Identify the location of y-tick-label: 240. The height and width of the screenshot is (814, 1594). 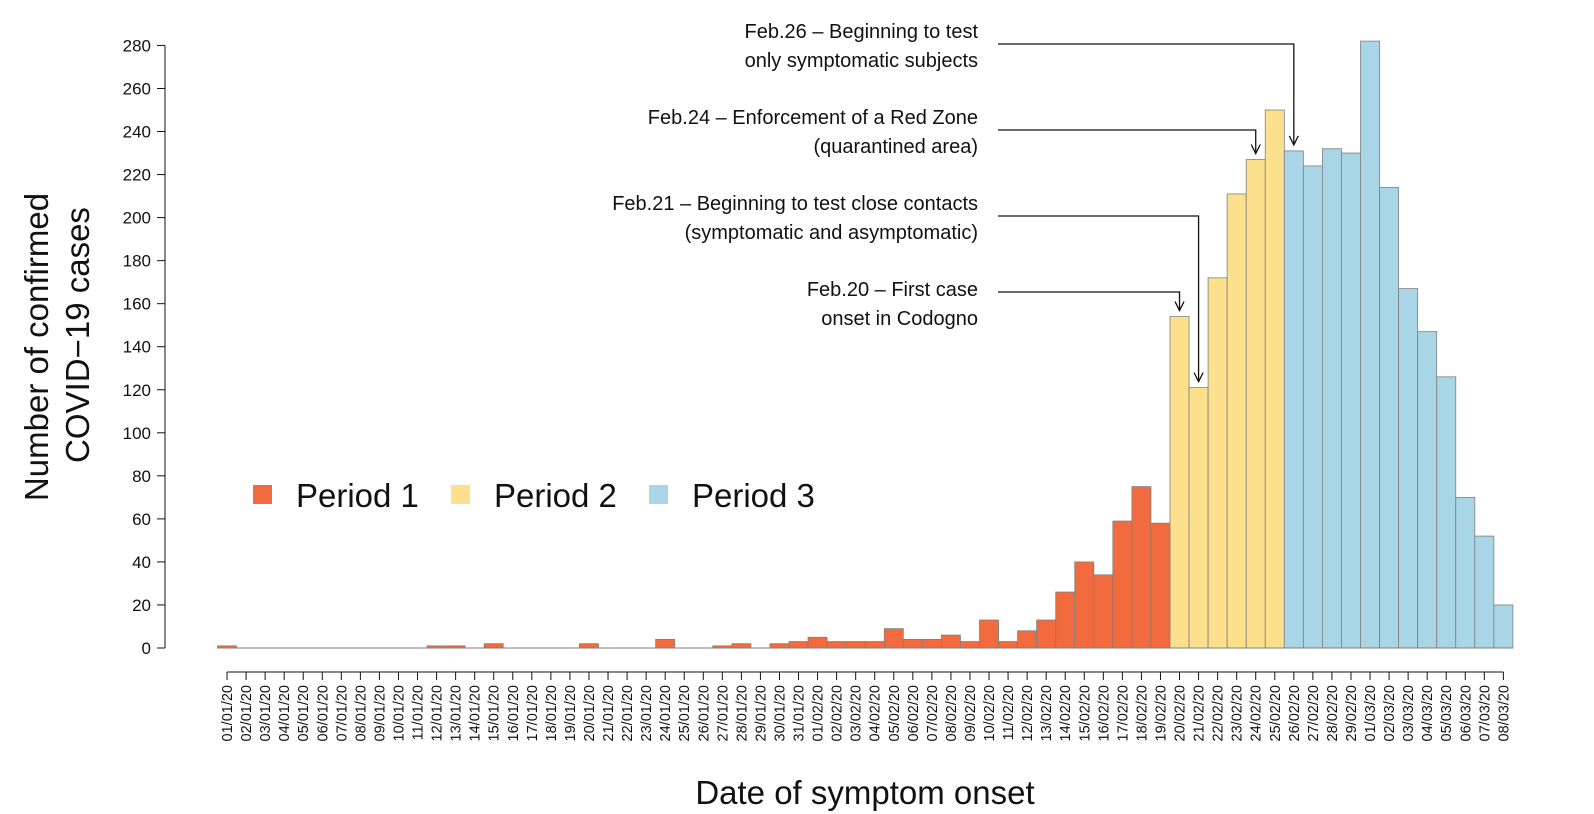
(137, 132).